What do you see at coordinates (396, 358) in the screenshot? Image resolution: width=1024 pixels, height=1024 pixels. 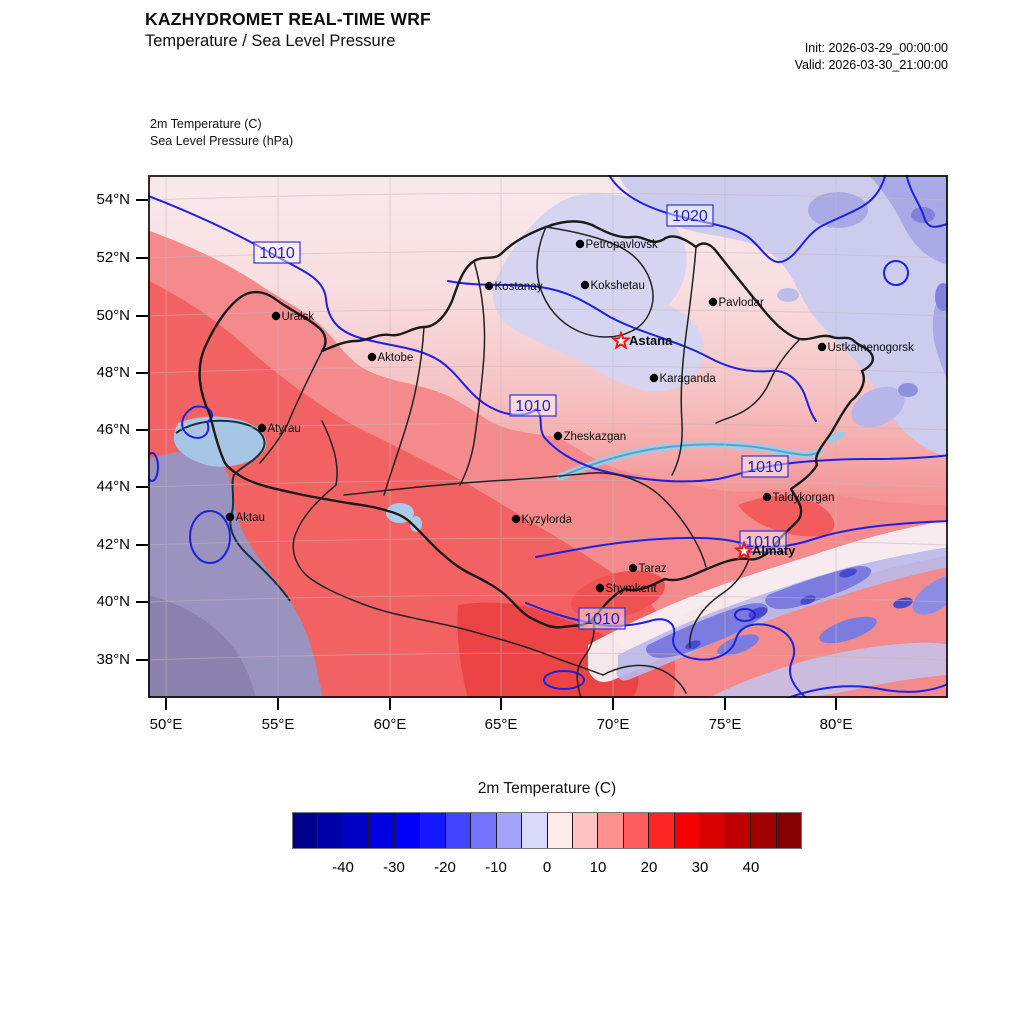 I see `city-label-aktobe: Aktobe` at bounding box center [396, 358].